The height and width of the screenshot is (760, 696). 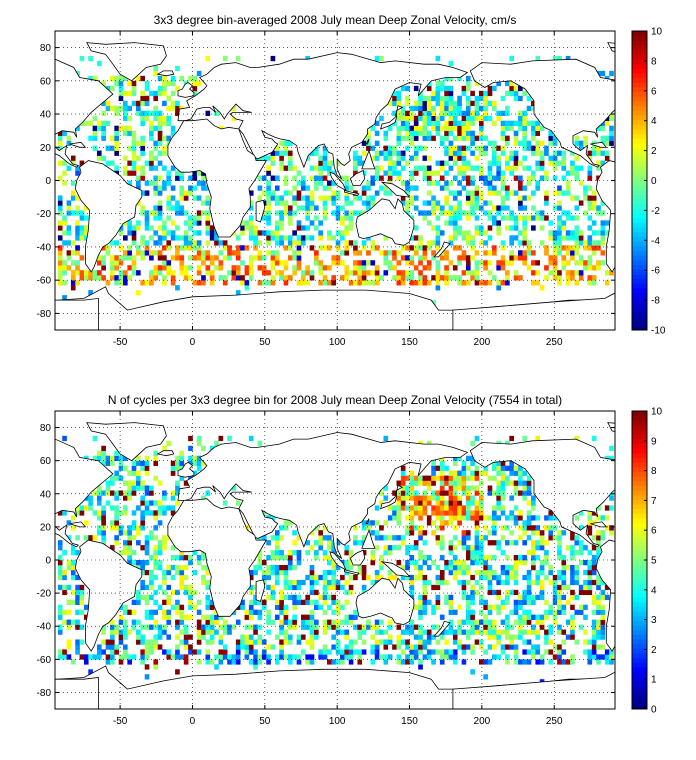 What do you see at coordinates (554, 342) in the screenshot?
I see `x-tick-label: 250` at bounding box center [554, 342].